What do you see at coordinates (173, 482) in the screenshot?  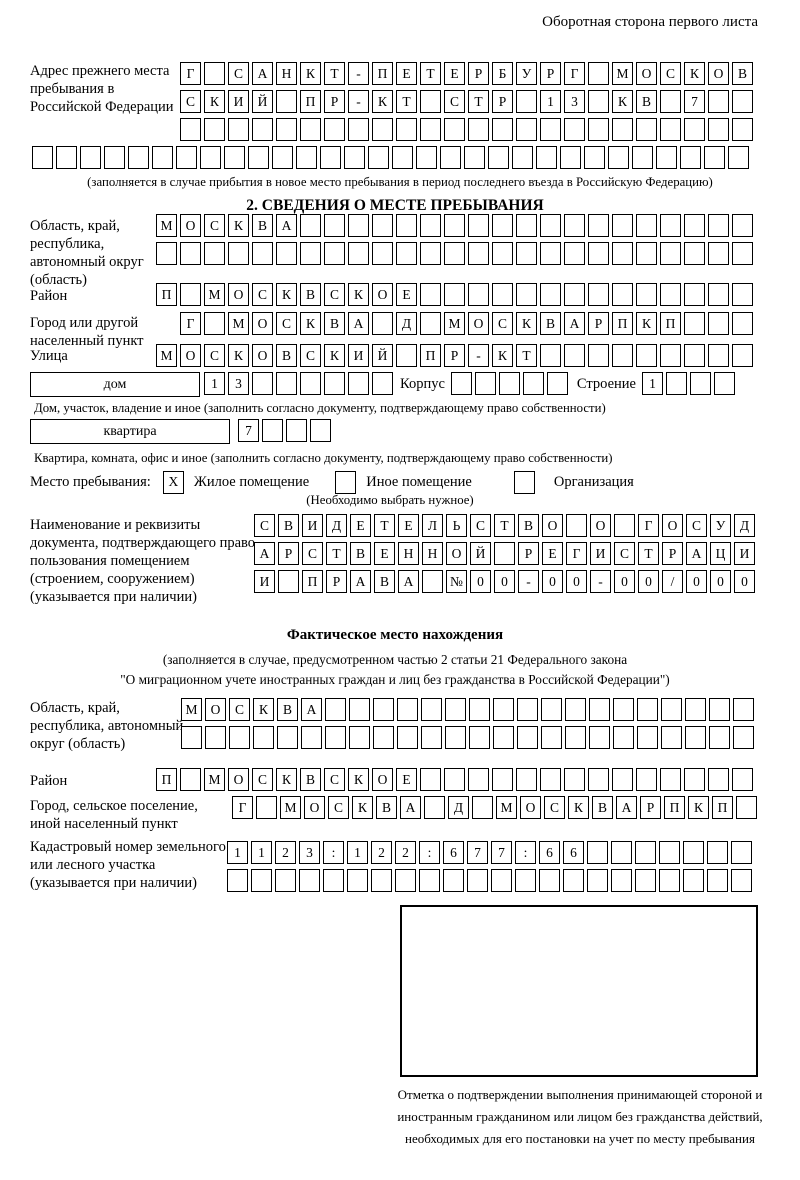 I see `checkbox-cell: X` at bounding box center [173, 482].